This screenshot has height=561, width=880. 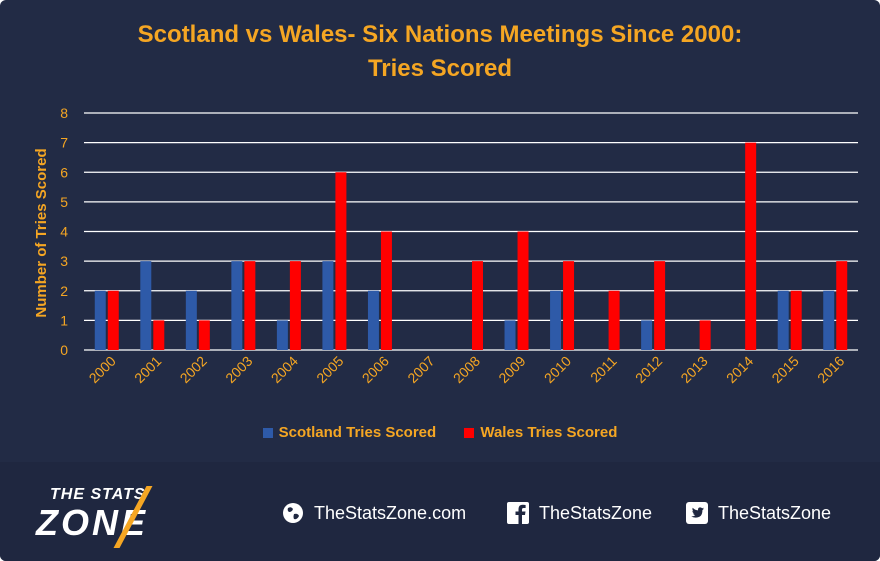 What do you see at coordinates (328, 305) in the screenshot?
I see `scotland-bar-2005` at bounding box center [328, 305].